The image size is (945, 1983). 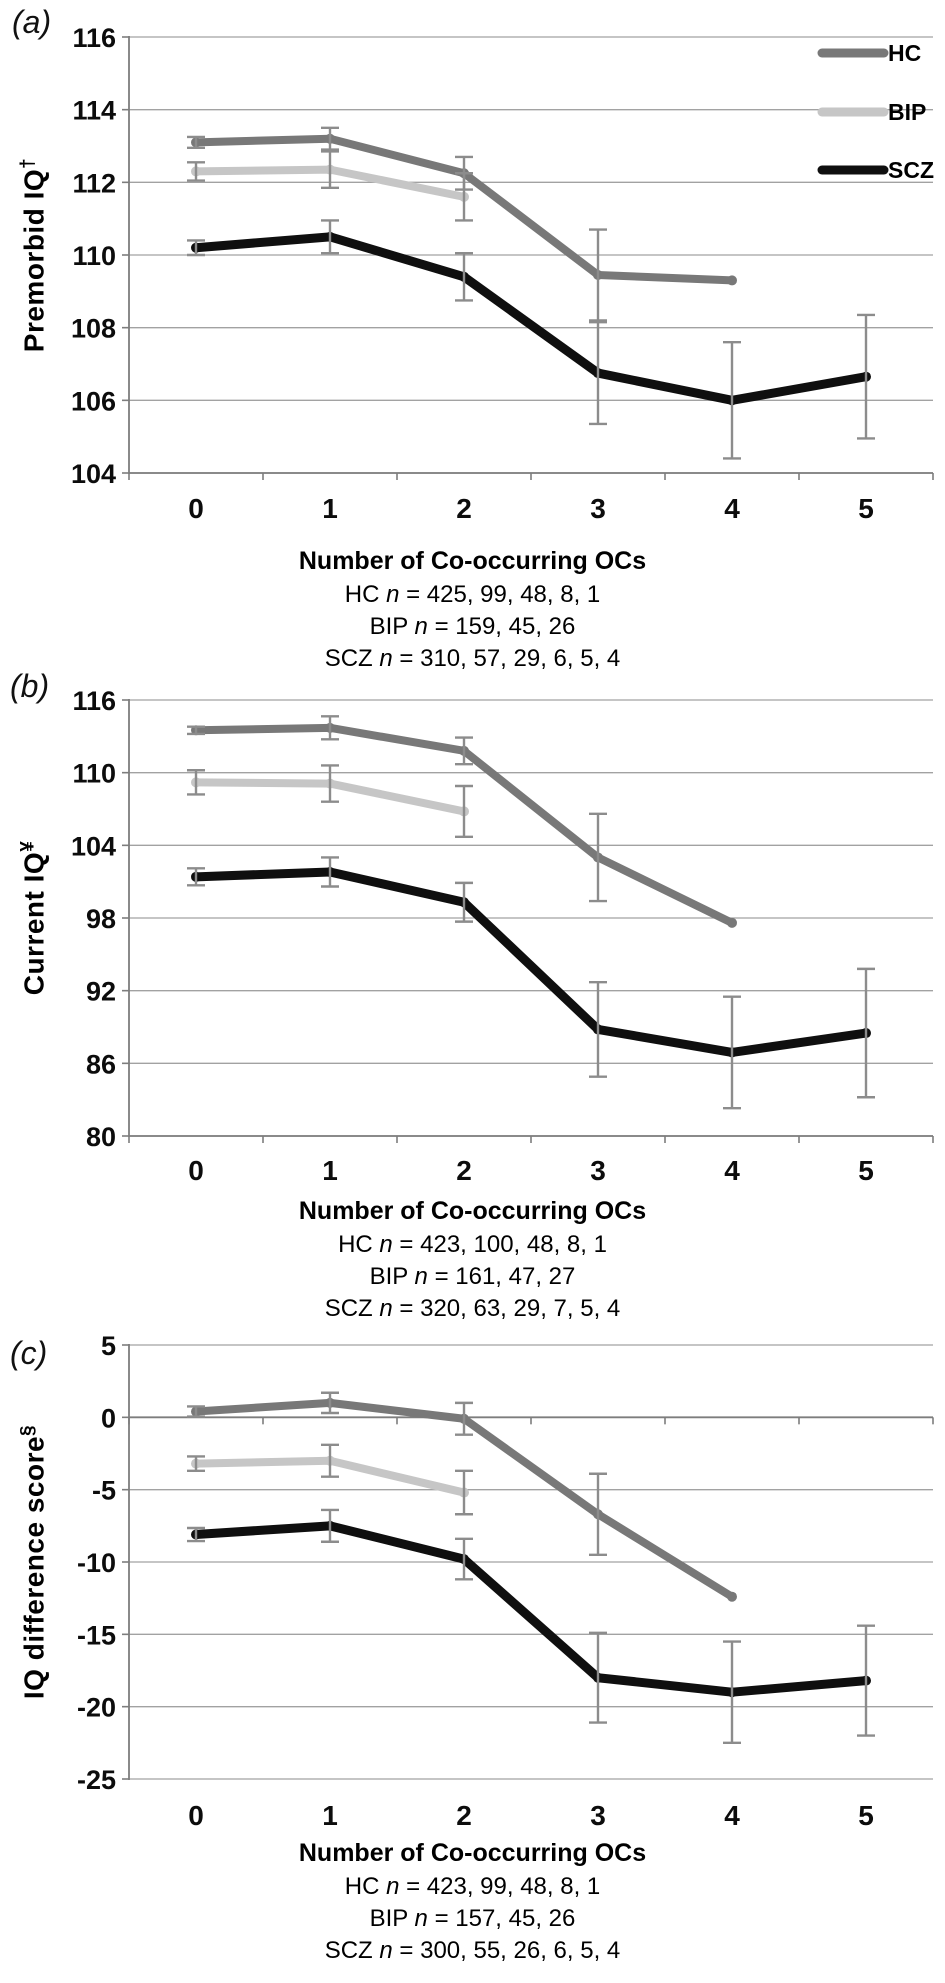 What do you see at coordinates (472, 1308) in the screenshot?
I see `sample-size-line: SCZ n = 320, 63, 29, 7, 5, 4` at bounding box center [472, 1308].